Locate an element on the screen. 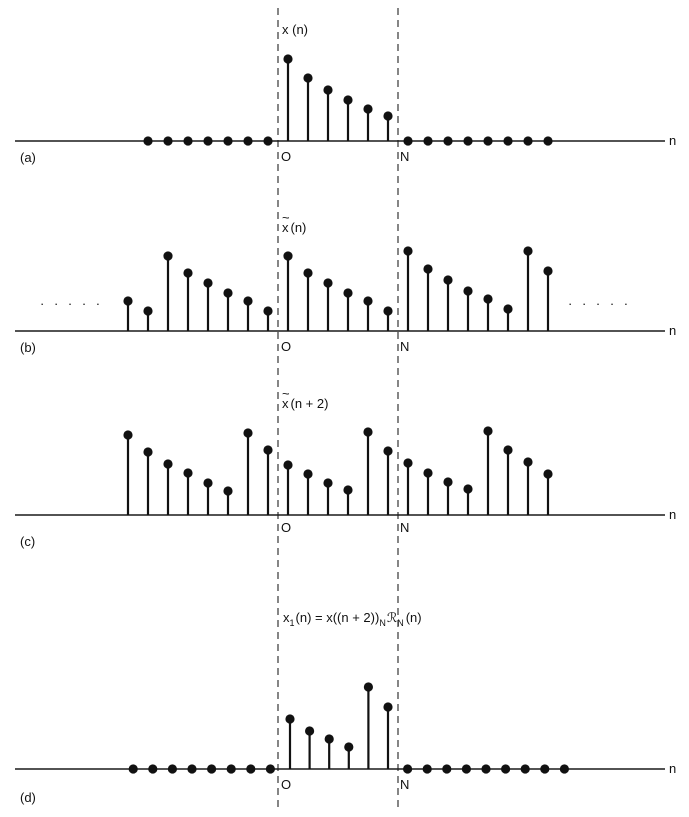 Image resolution: width=689 pixels, height=817 pixels. panel-b-title-arg: (n) is located at coordinates (299, 227).